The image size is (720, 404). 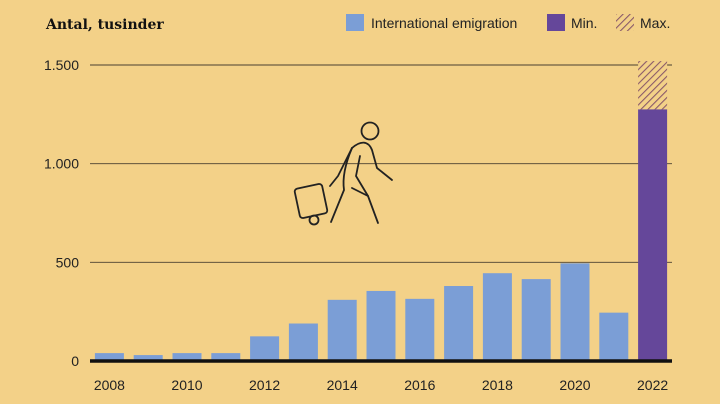 I want to click on legend-label-min: Min., so click(x=584, y=23).